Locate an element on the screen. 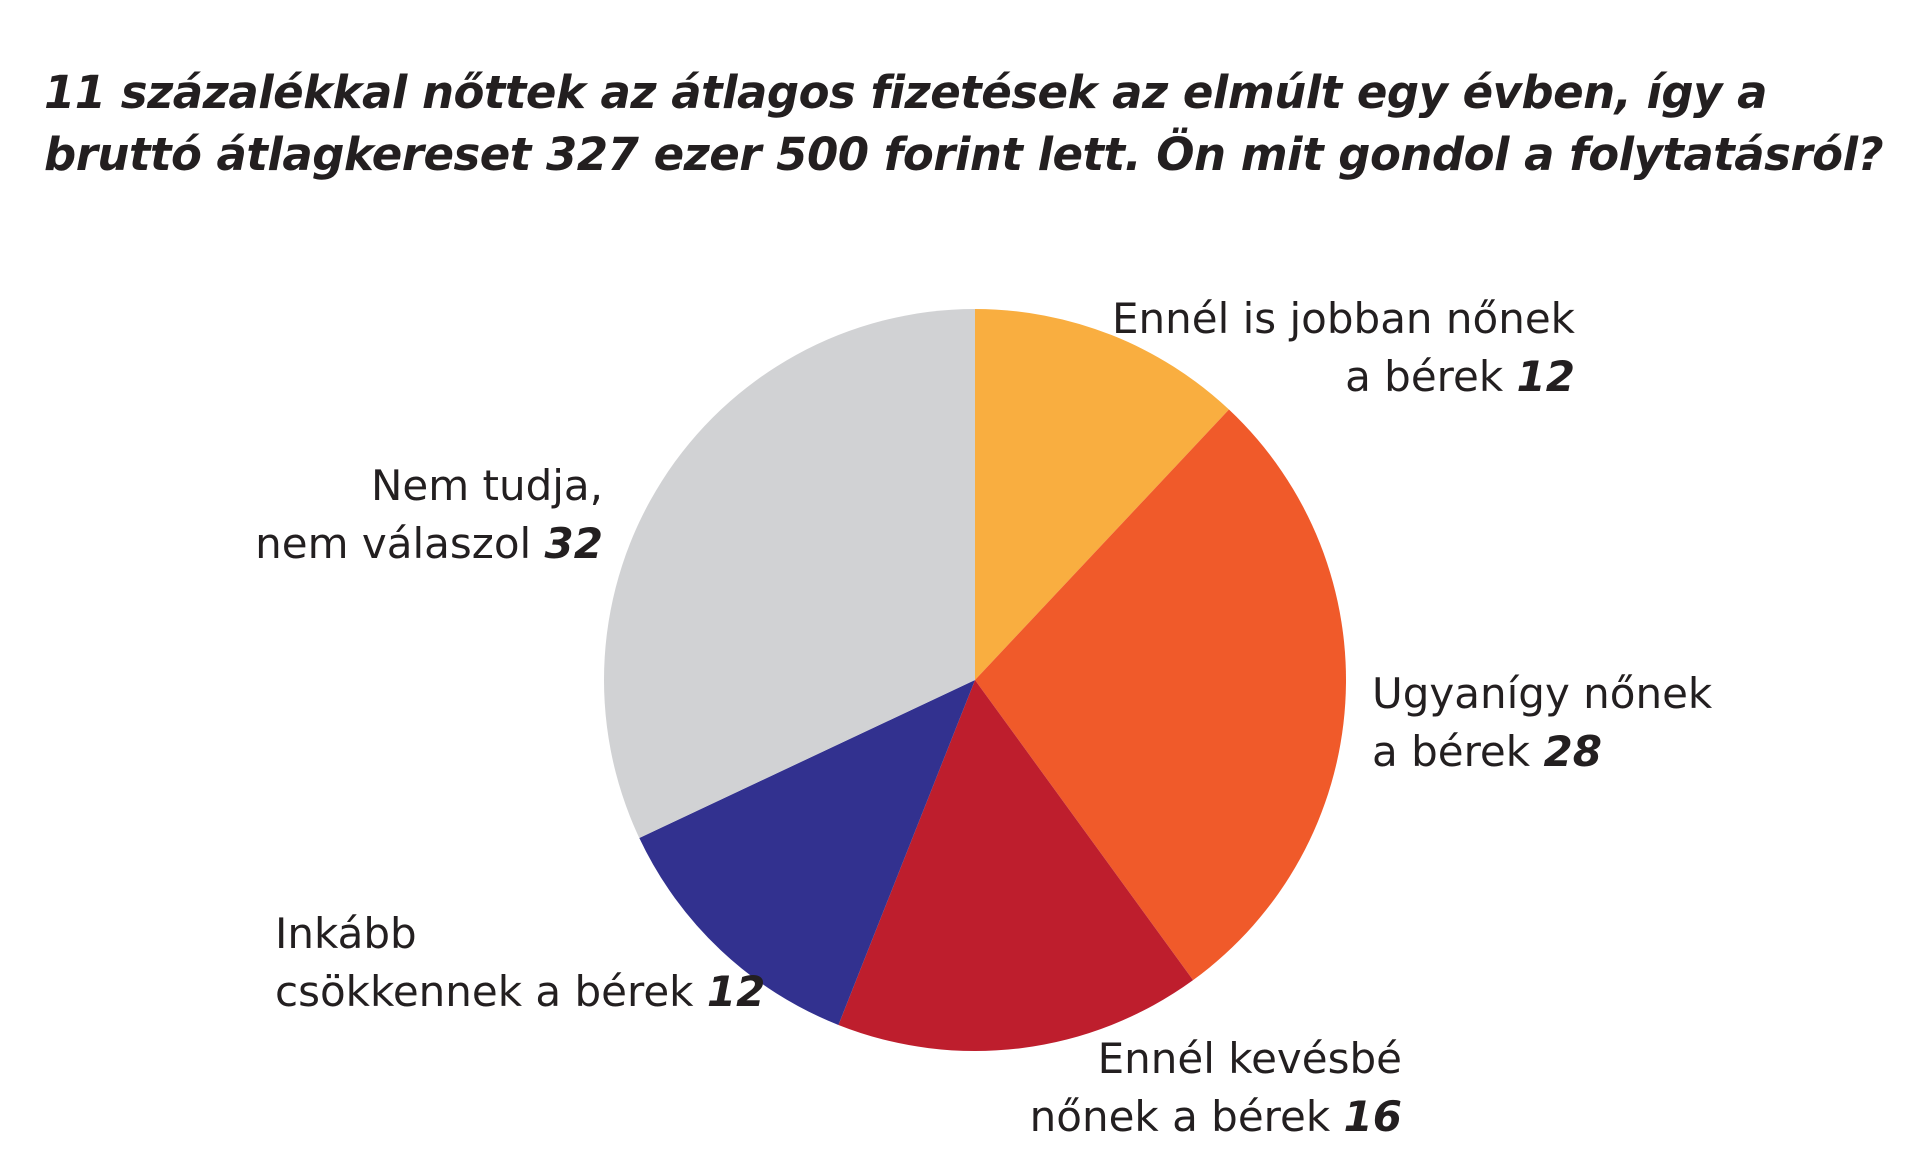 Image resolution: width=1919 pixels, height=1169 pixels. slice-label: Nem tudja, nem válaszol 32 is located at coordinates (403, 515).